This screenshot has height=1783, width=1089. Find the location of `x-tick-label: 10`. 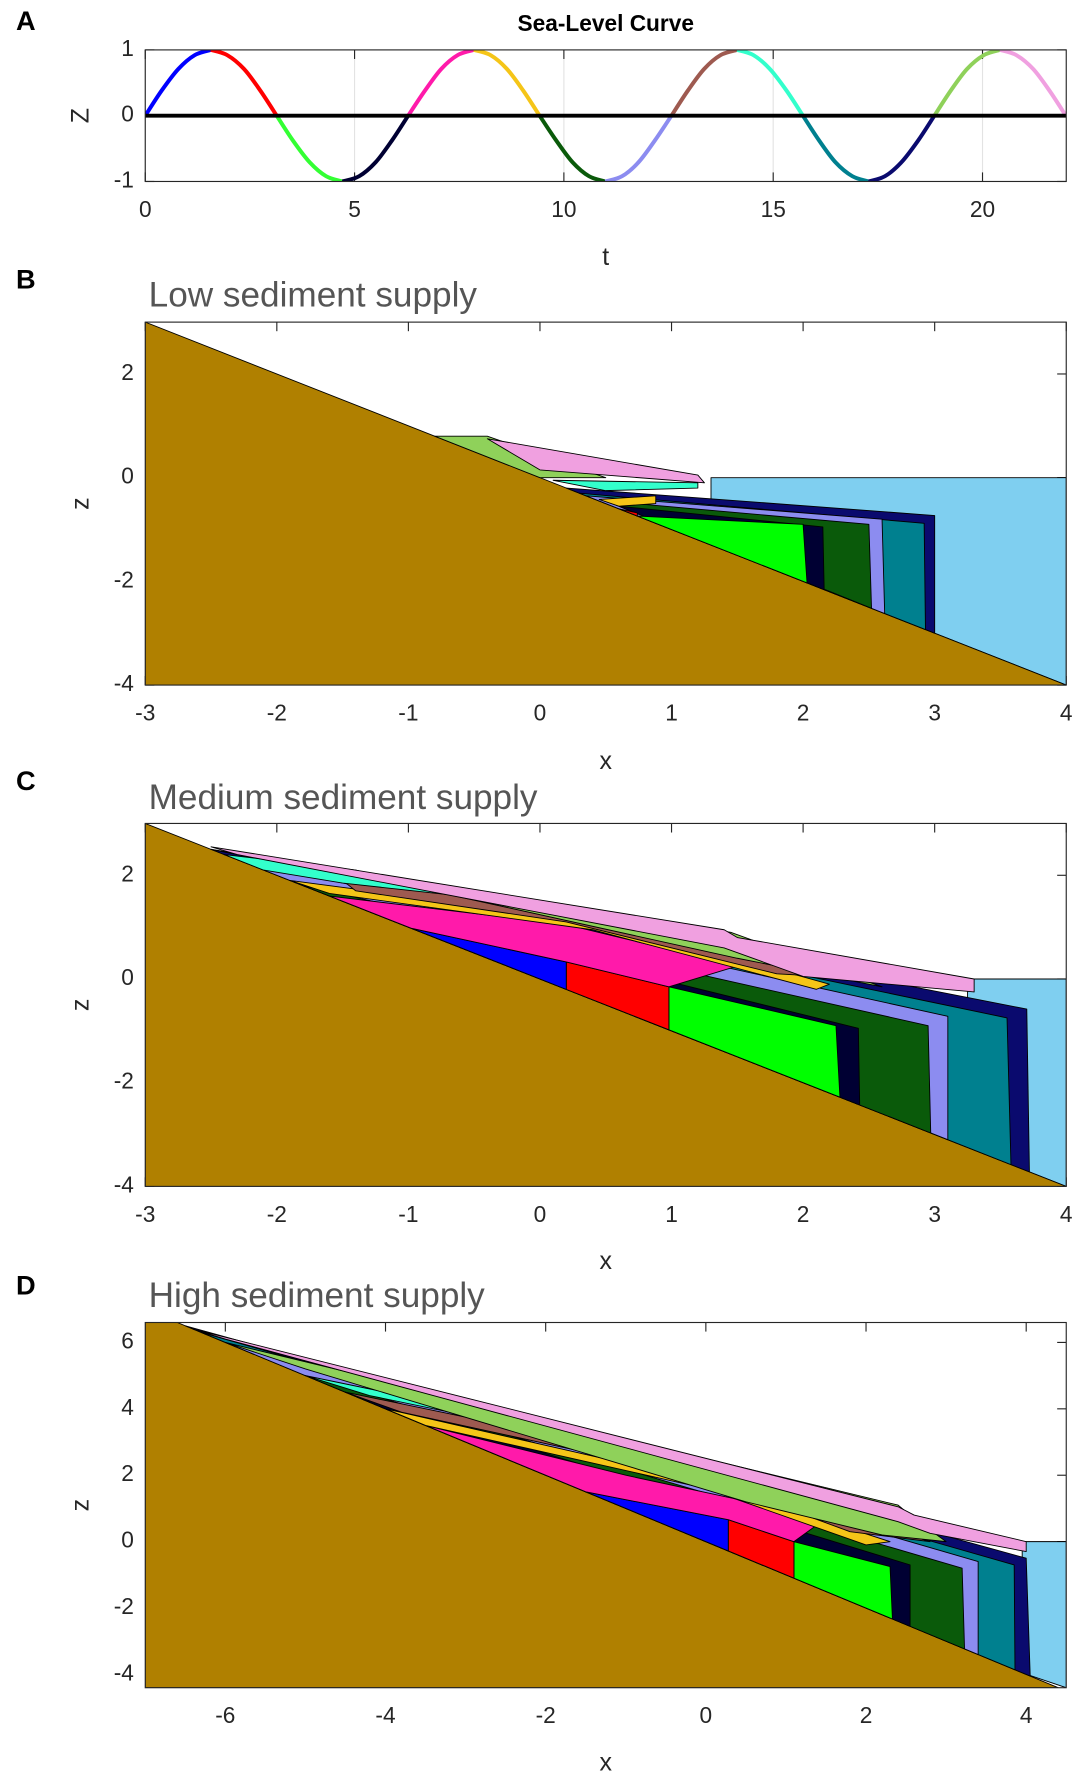

x-tick-label: 10 is located at coordinates (563, 209).